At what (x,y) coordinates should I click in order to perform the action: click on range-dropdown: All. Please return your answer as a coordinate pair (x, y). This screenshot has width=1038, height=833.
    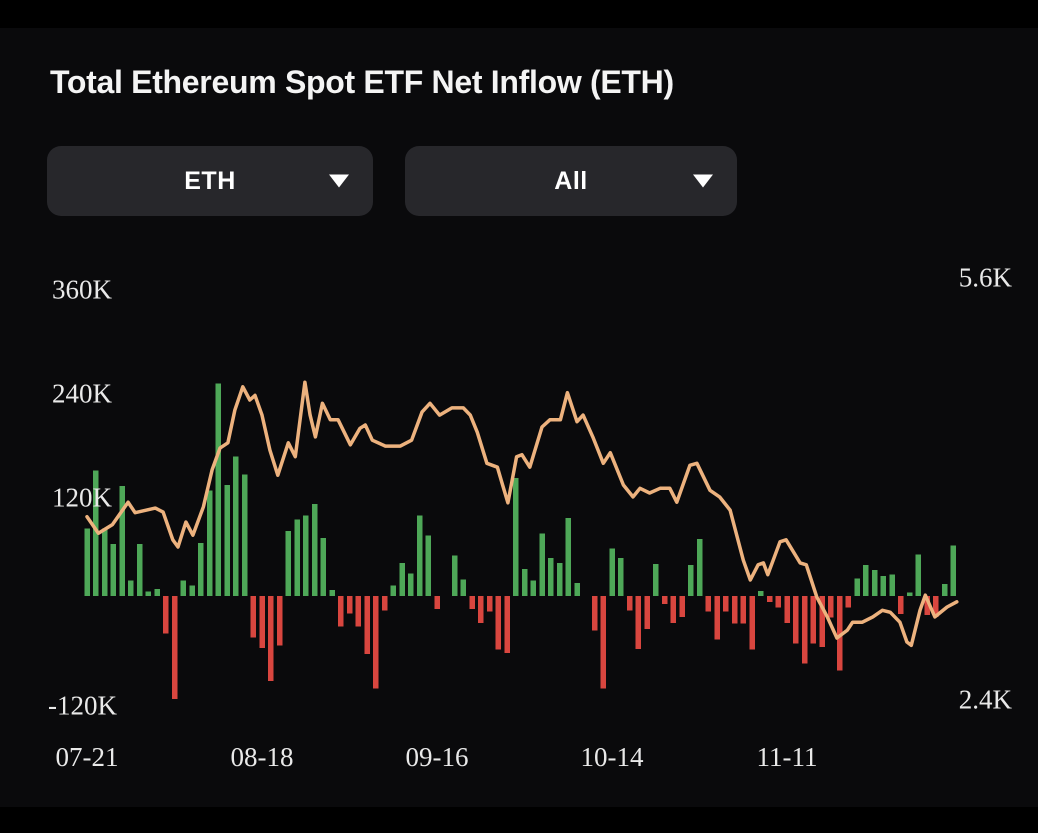
    Looking at the image, I should click on (571, 181).